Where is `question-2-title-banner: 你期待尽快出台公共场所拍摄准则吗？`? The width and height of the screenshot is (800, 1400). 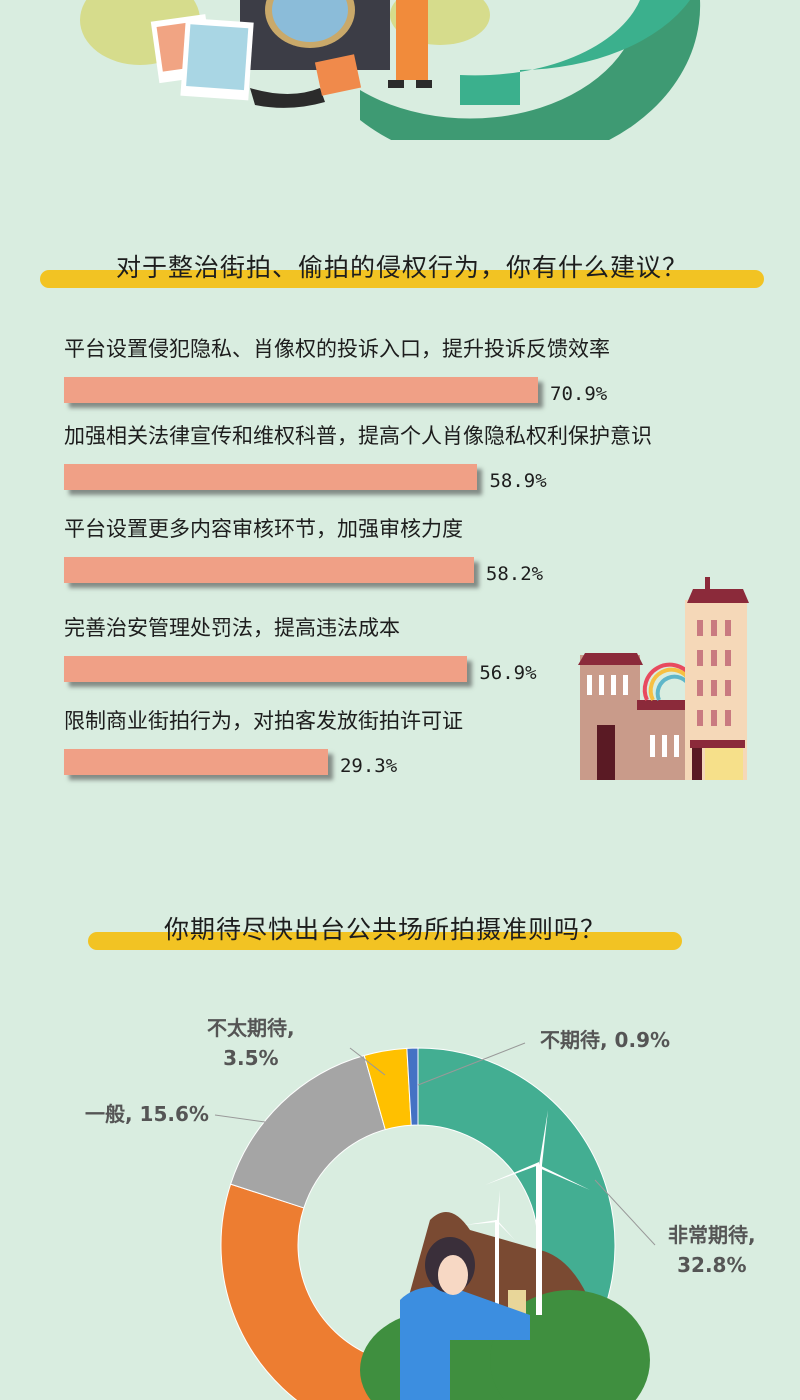 question-2-title-banner: 你期待尽快出台公共场所拍摄准则吗？ is located at coordinates (385, 930).